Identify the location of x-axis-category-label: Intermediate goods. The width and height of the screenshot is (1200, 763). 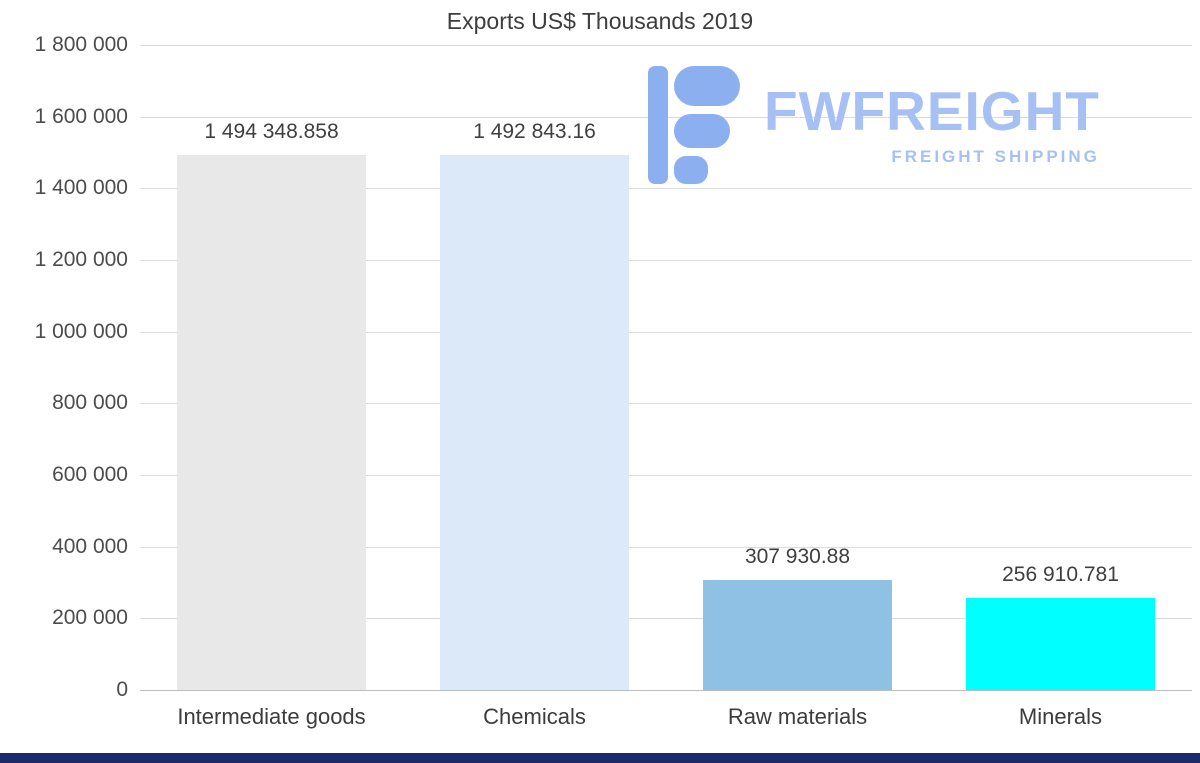
(271, 716).